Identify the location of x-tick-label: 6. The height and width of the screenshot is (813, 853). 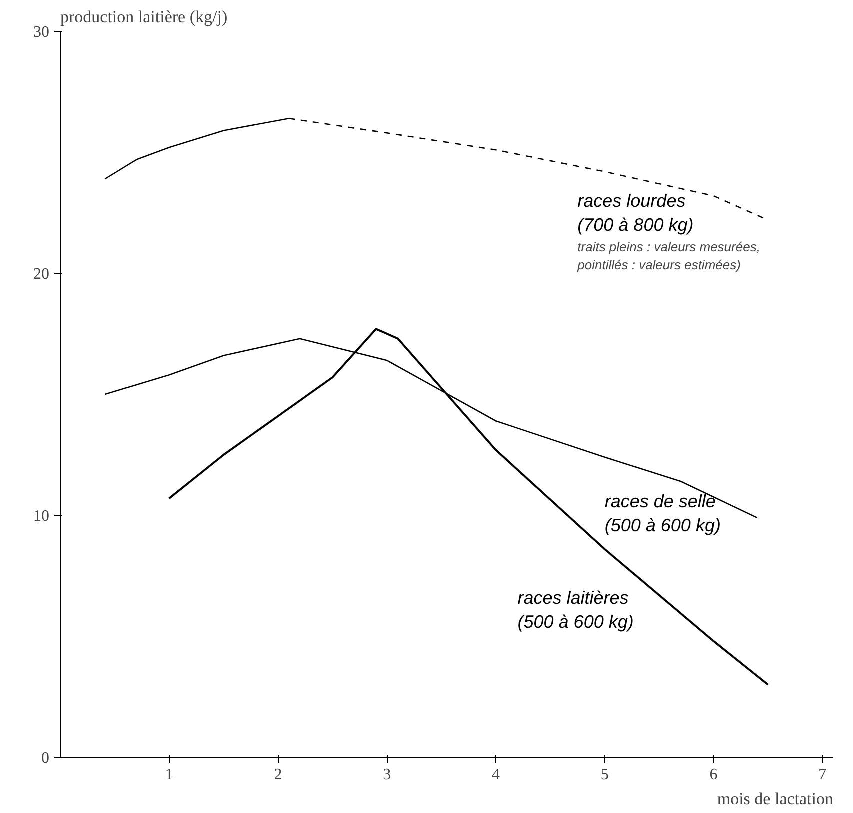
(714, 775).